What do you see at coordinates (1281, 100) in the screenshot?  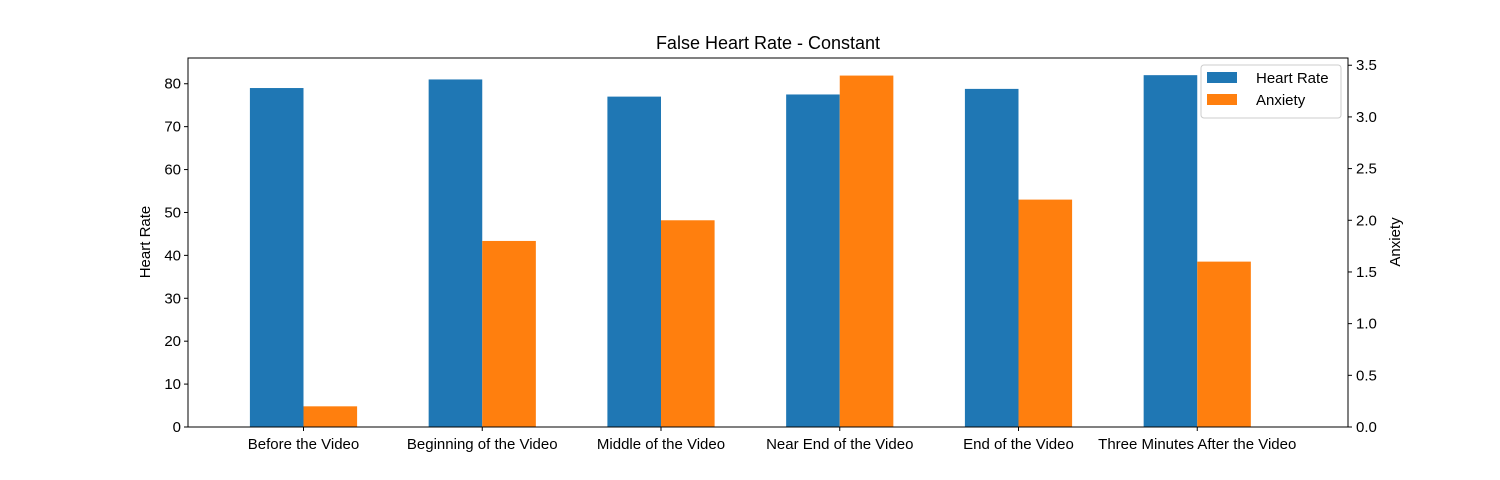 I see `legend-label-anxiety: Anxiety` at bounding box center [1281, 100].